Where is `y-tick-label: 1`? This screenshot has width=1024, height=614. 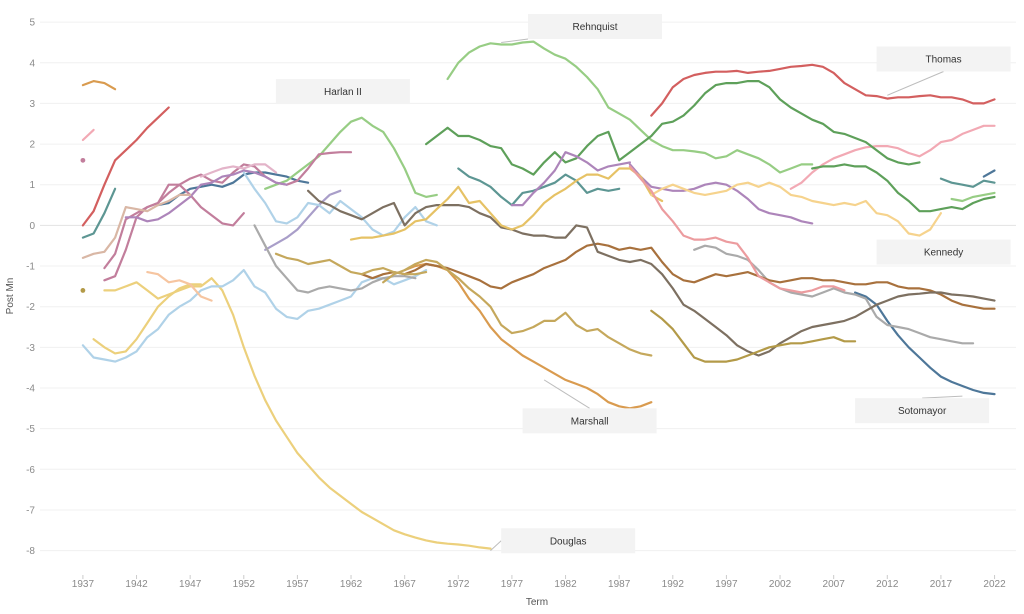
y-tick-label: 1 is located at coordinates (32, 185).